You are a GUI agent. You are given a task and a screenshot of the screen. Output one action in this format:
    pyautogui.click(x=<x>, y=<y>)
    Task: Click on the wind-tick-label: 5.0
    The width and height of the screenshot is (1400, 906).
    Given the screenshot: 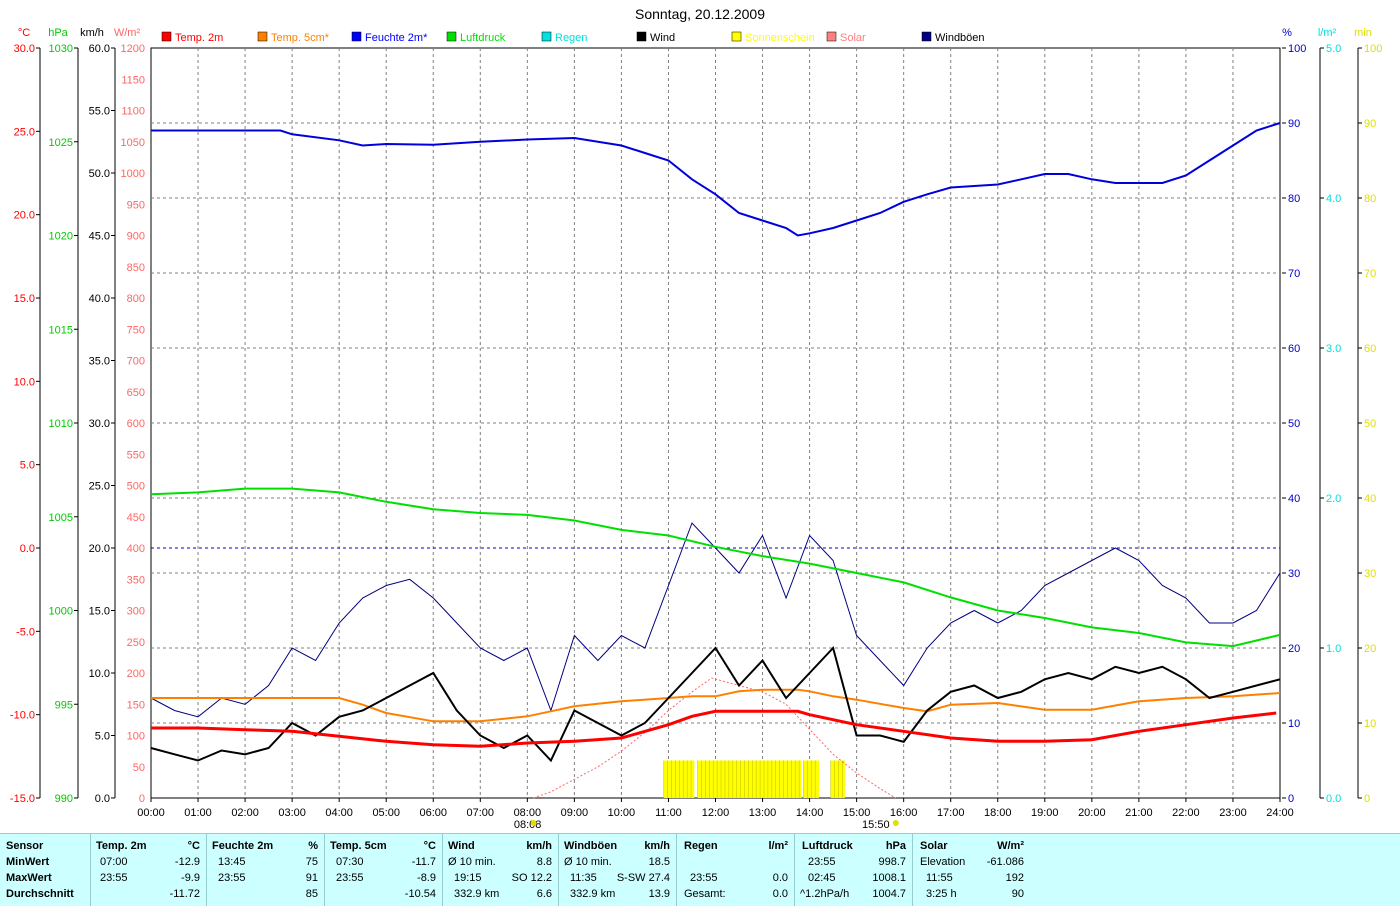 What is the action you would take?
    pyautogui.click(x=102, y=737)
    